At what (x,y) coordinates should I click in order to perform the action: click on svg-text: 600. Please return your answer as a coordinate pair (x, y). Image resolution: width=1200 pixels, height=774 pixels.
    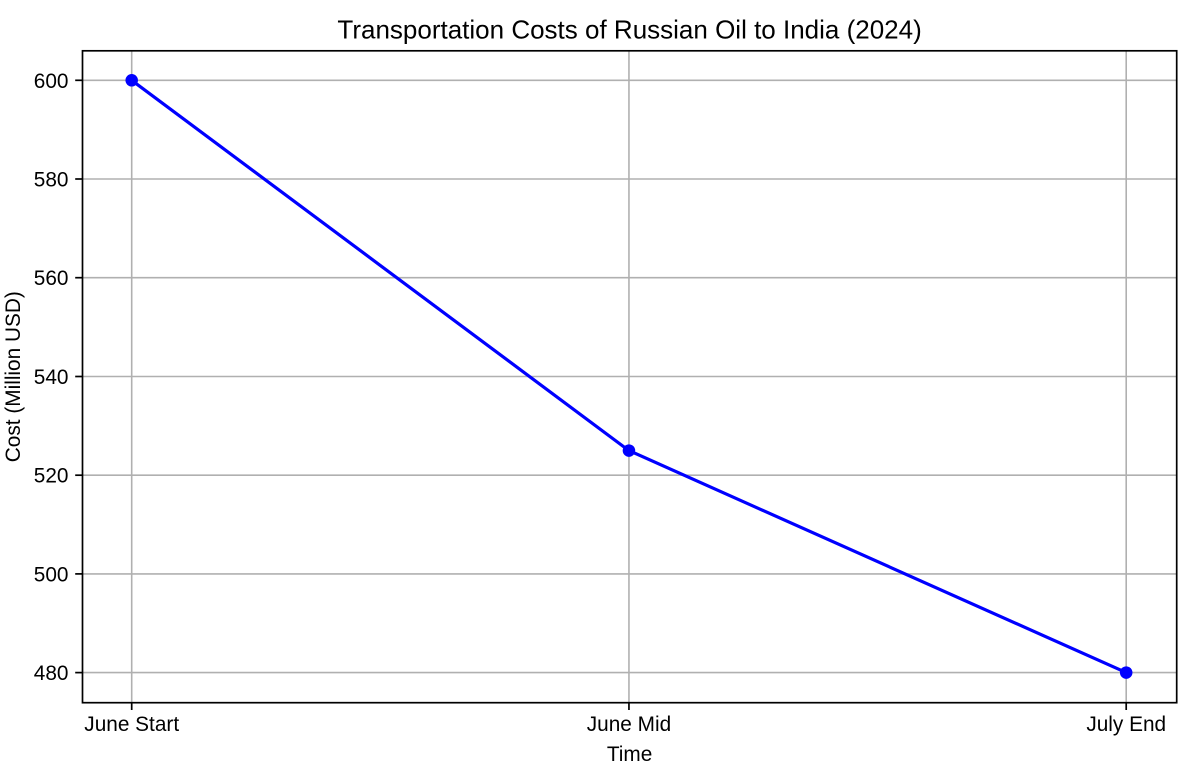
    Looking at the image, I should click on (51, 81).